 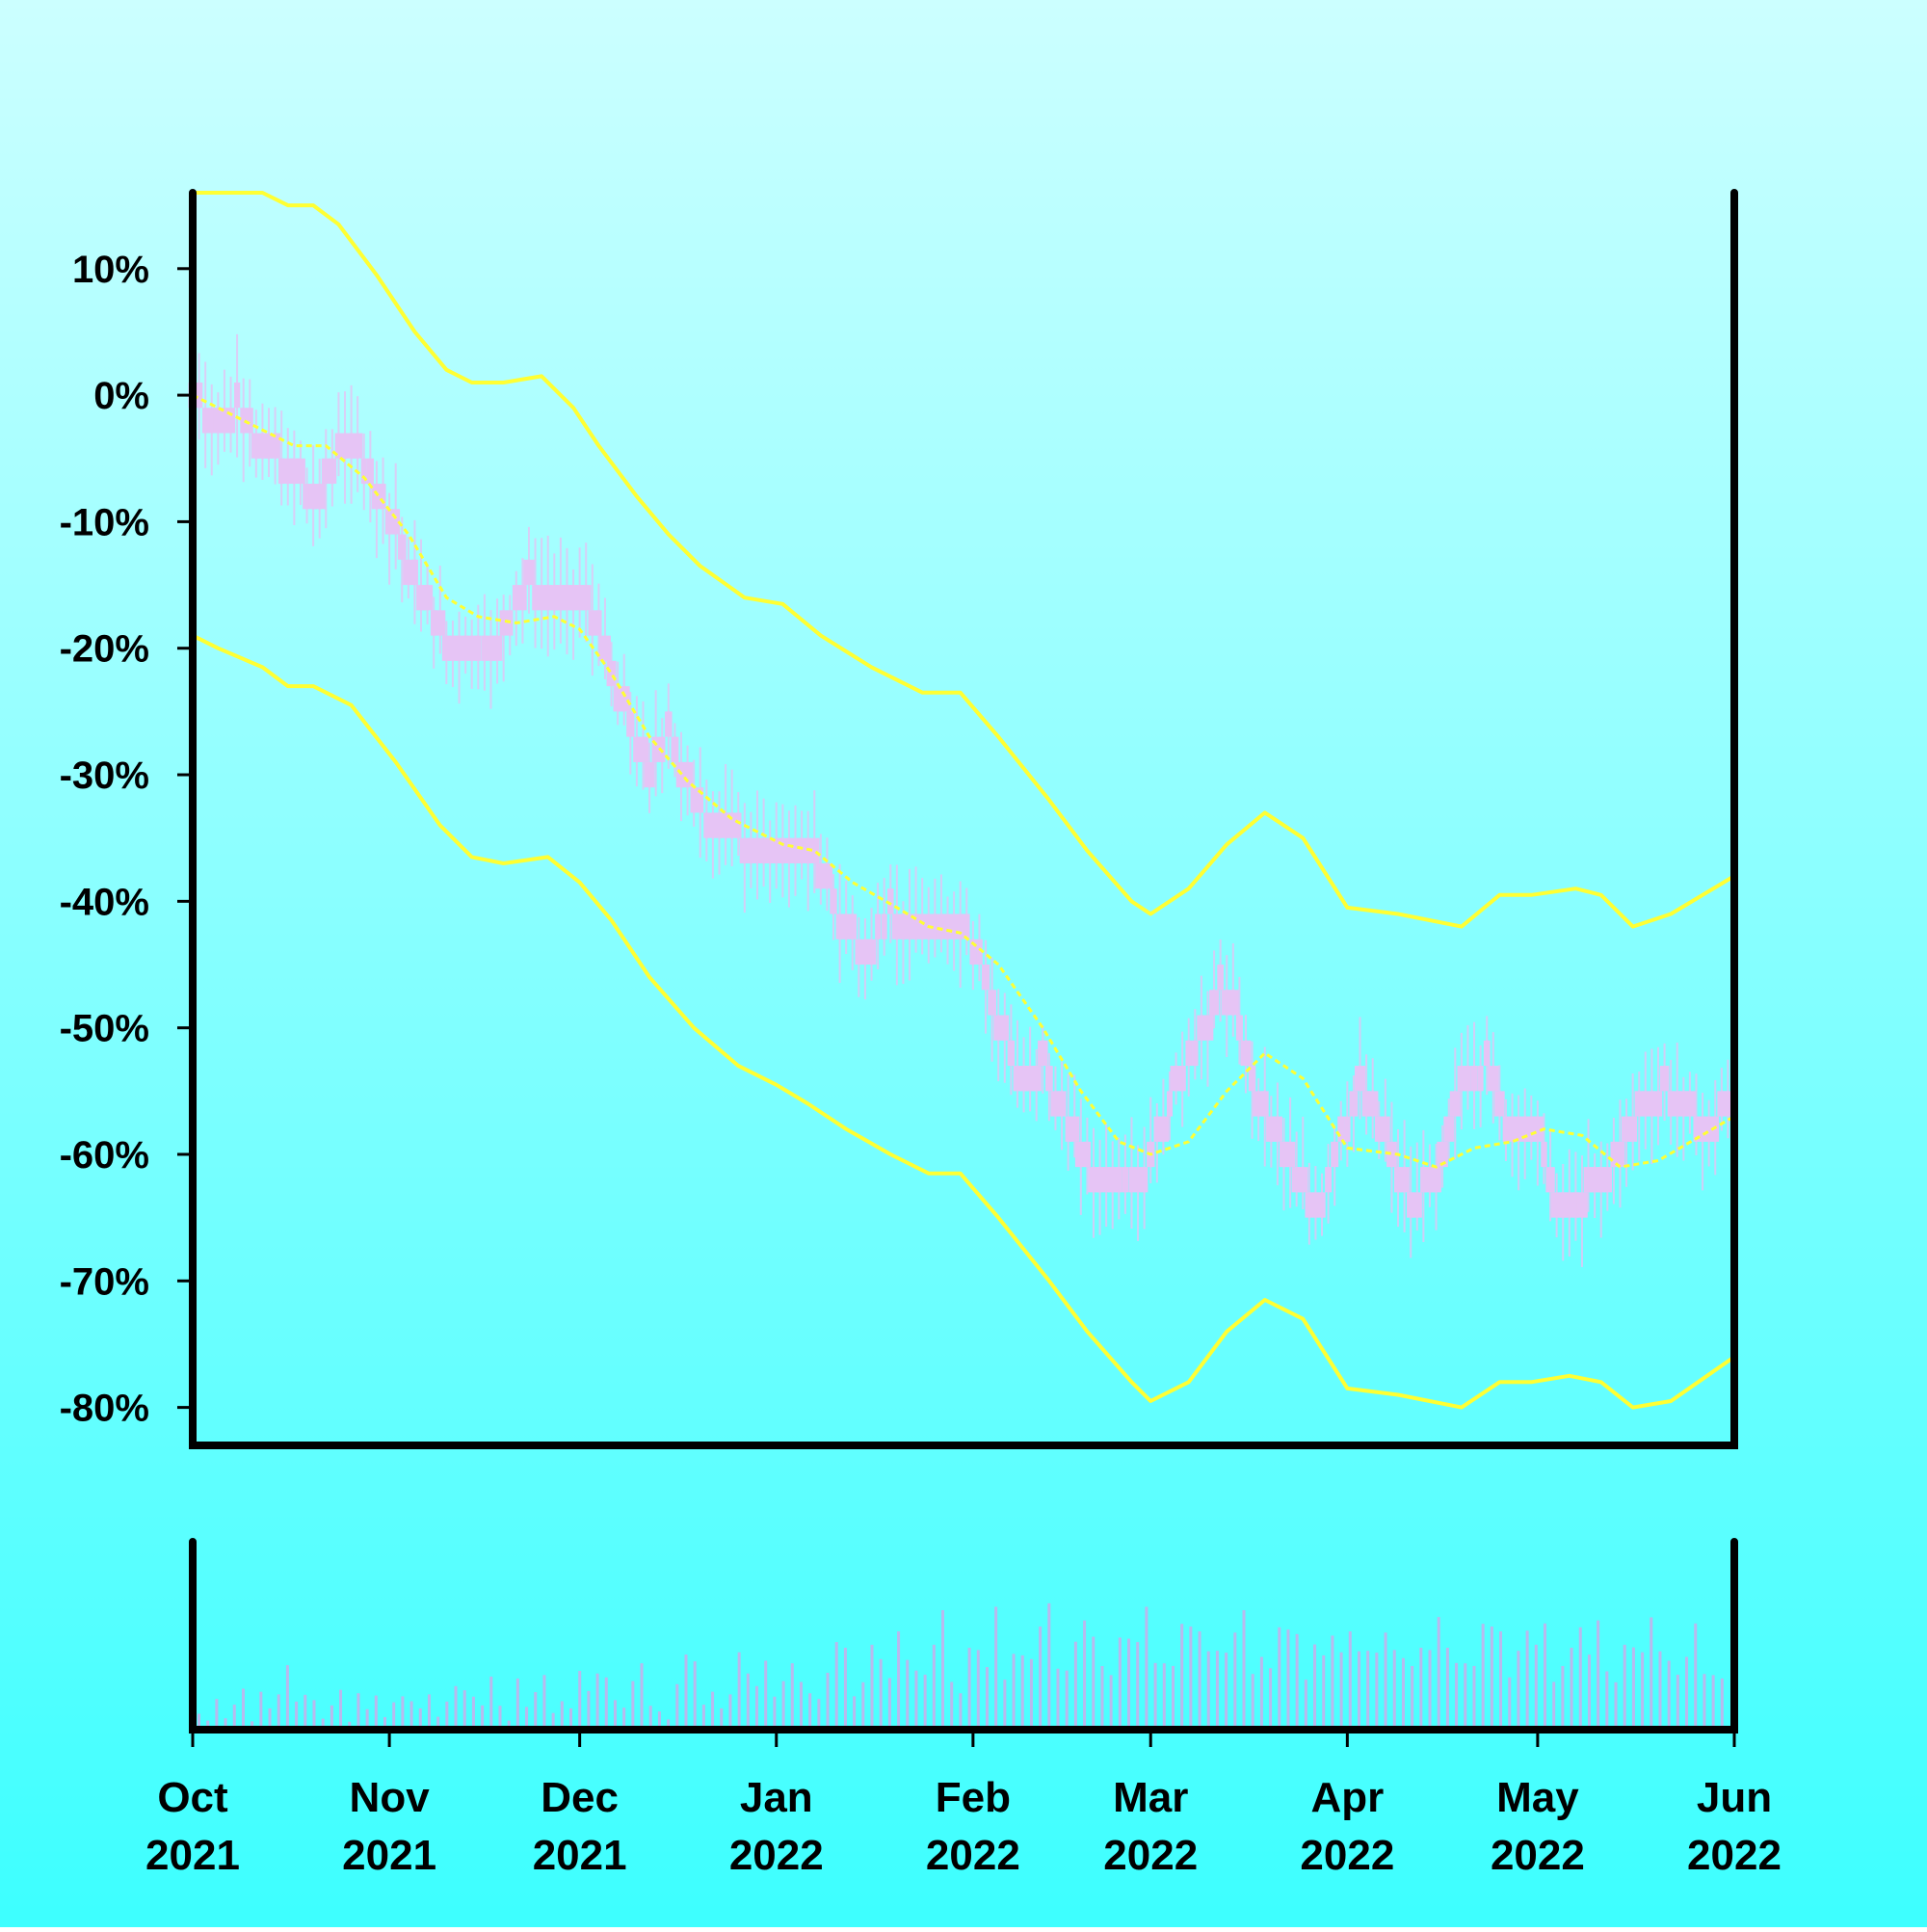 I want to click on y-tick-label: 10%, so click(x=110, y=270).